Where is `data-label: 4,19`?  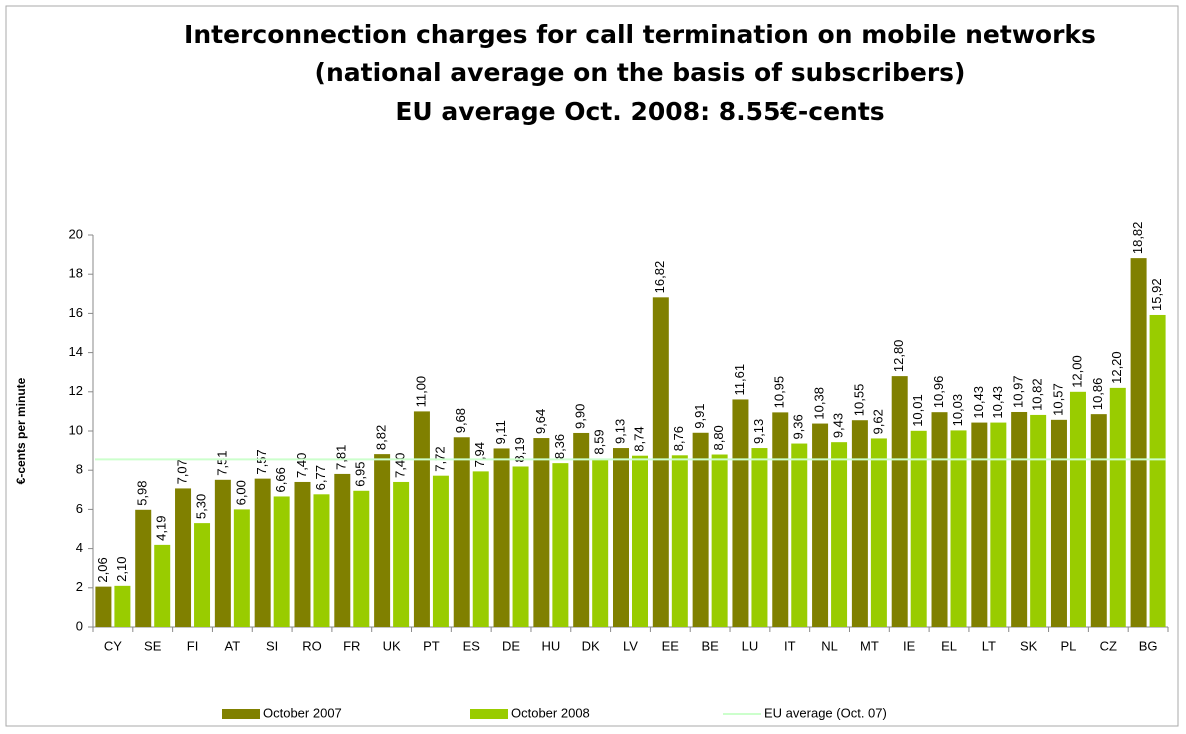
data-label: 4,19 is located at coordinates (161, 528).